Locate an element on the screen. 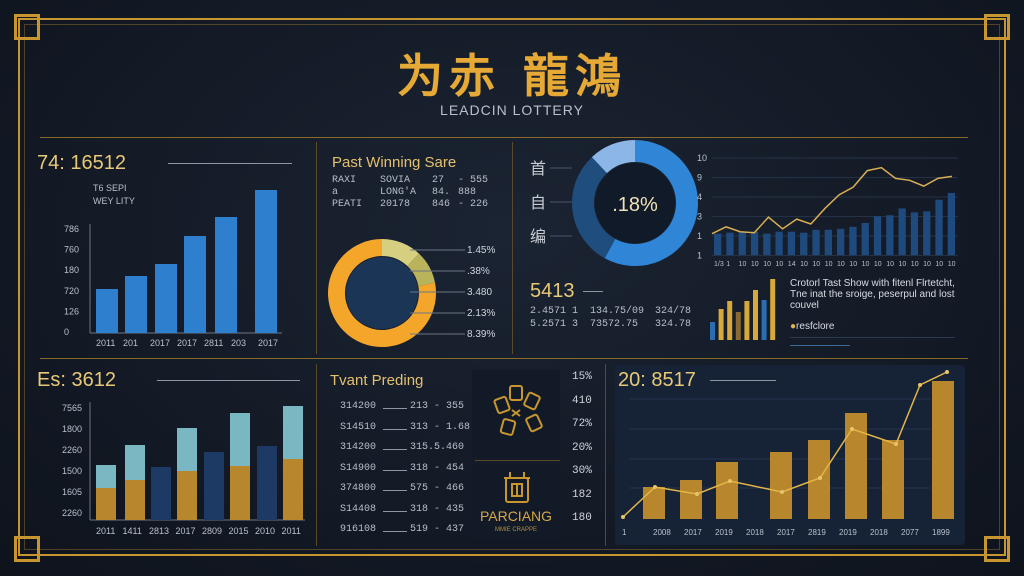 The width and height of the screenshot is (1024, 576). table-cell: 324.78 is located at coordinates (673, 324).